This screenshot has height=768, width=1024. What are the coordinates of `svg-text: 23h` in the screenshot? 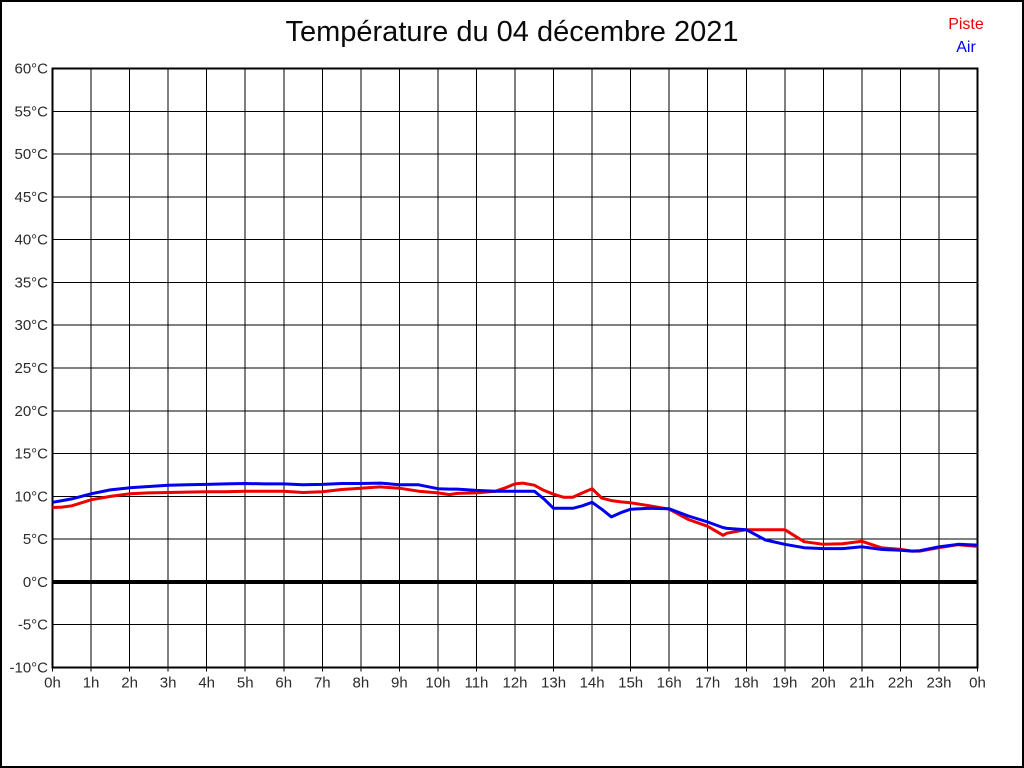 It's located at (938, 683).